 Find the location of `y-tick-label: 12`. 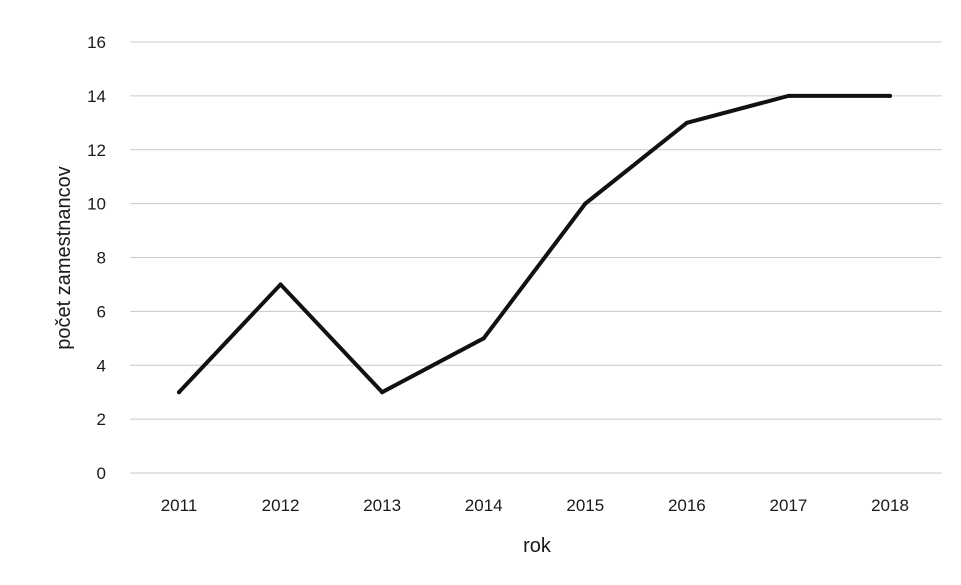

y-tick-label: 12 is located at coordinates (96, 150).